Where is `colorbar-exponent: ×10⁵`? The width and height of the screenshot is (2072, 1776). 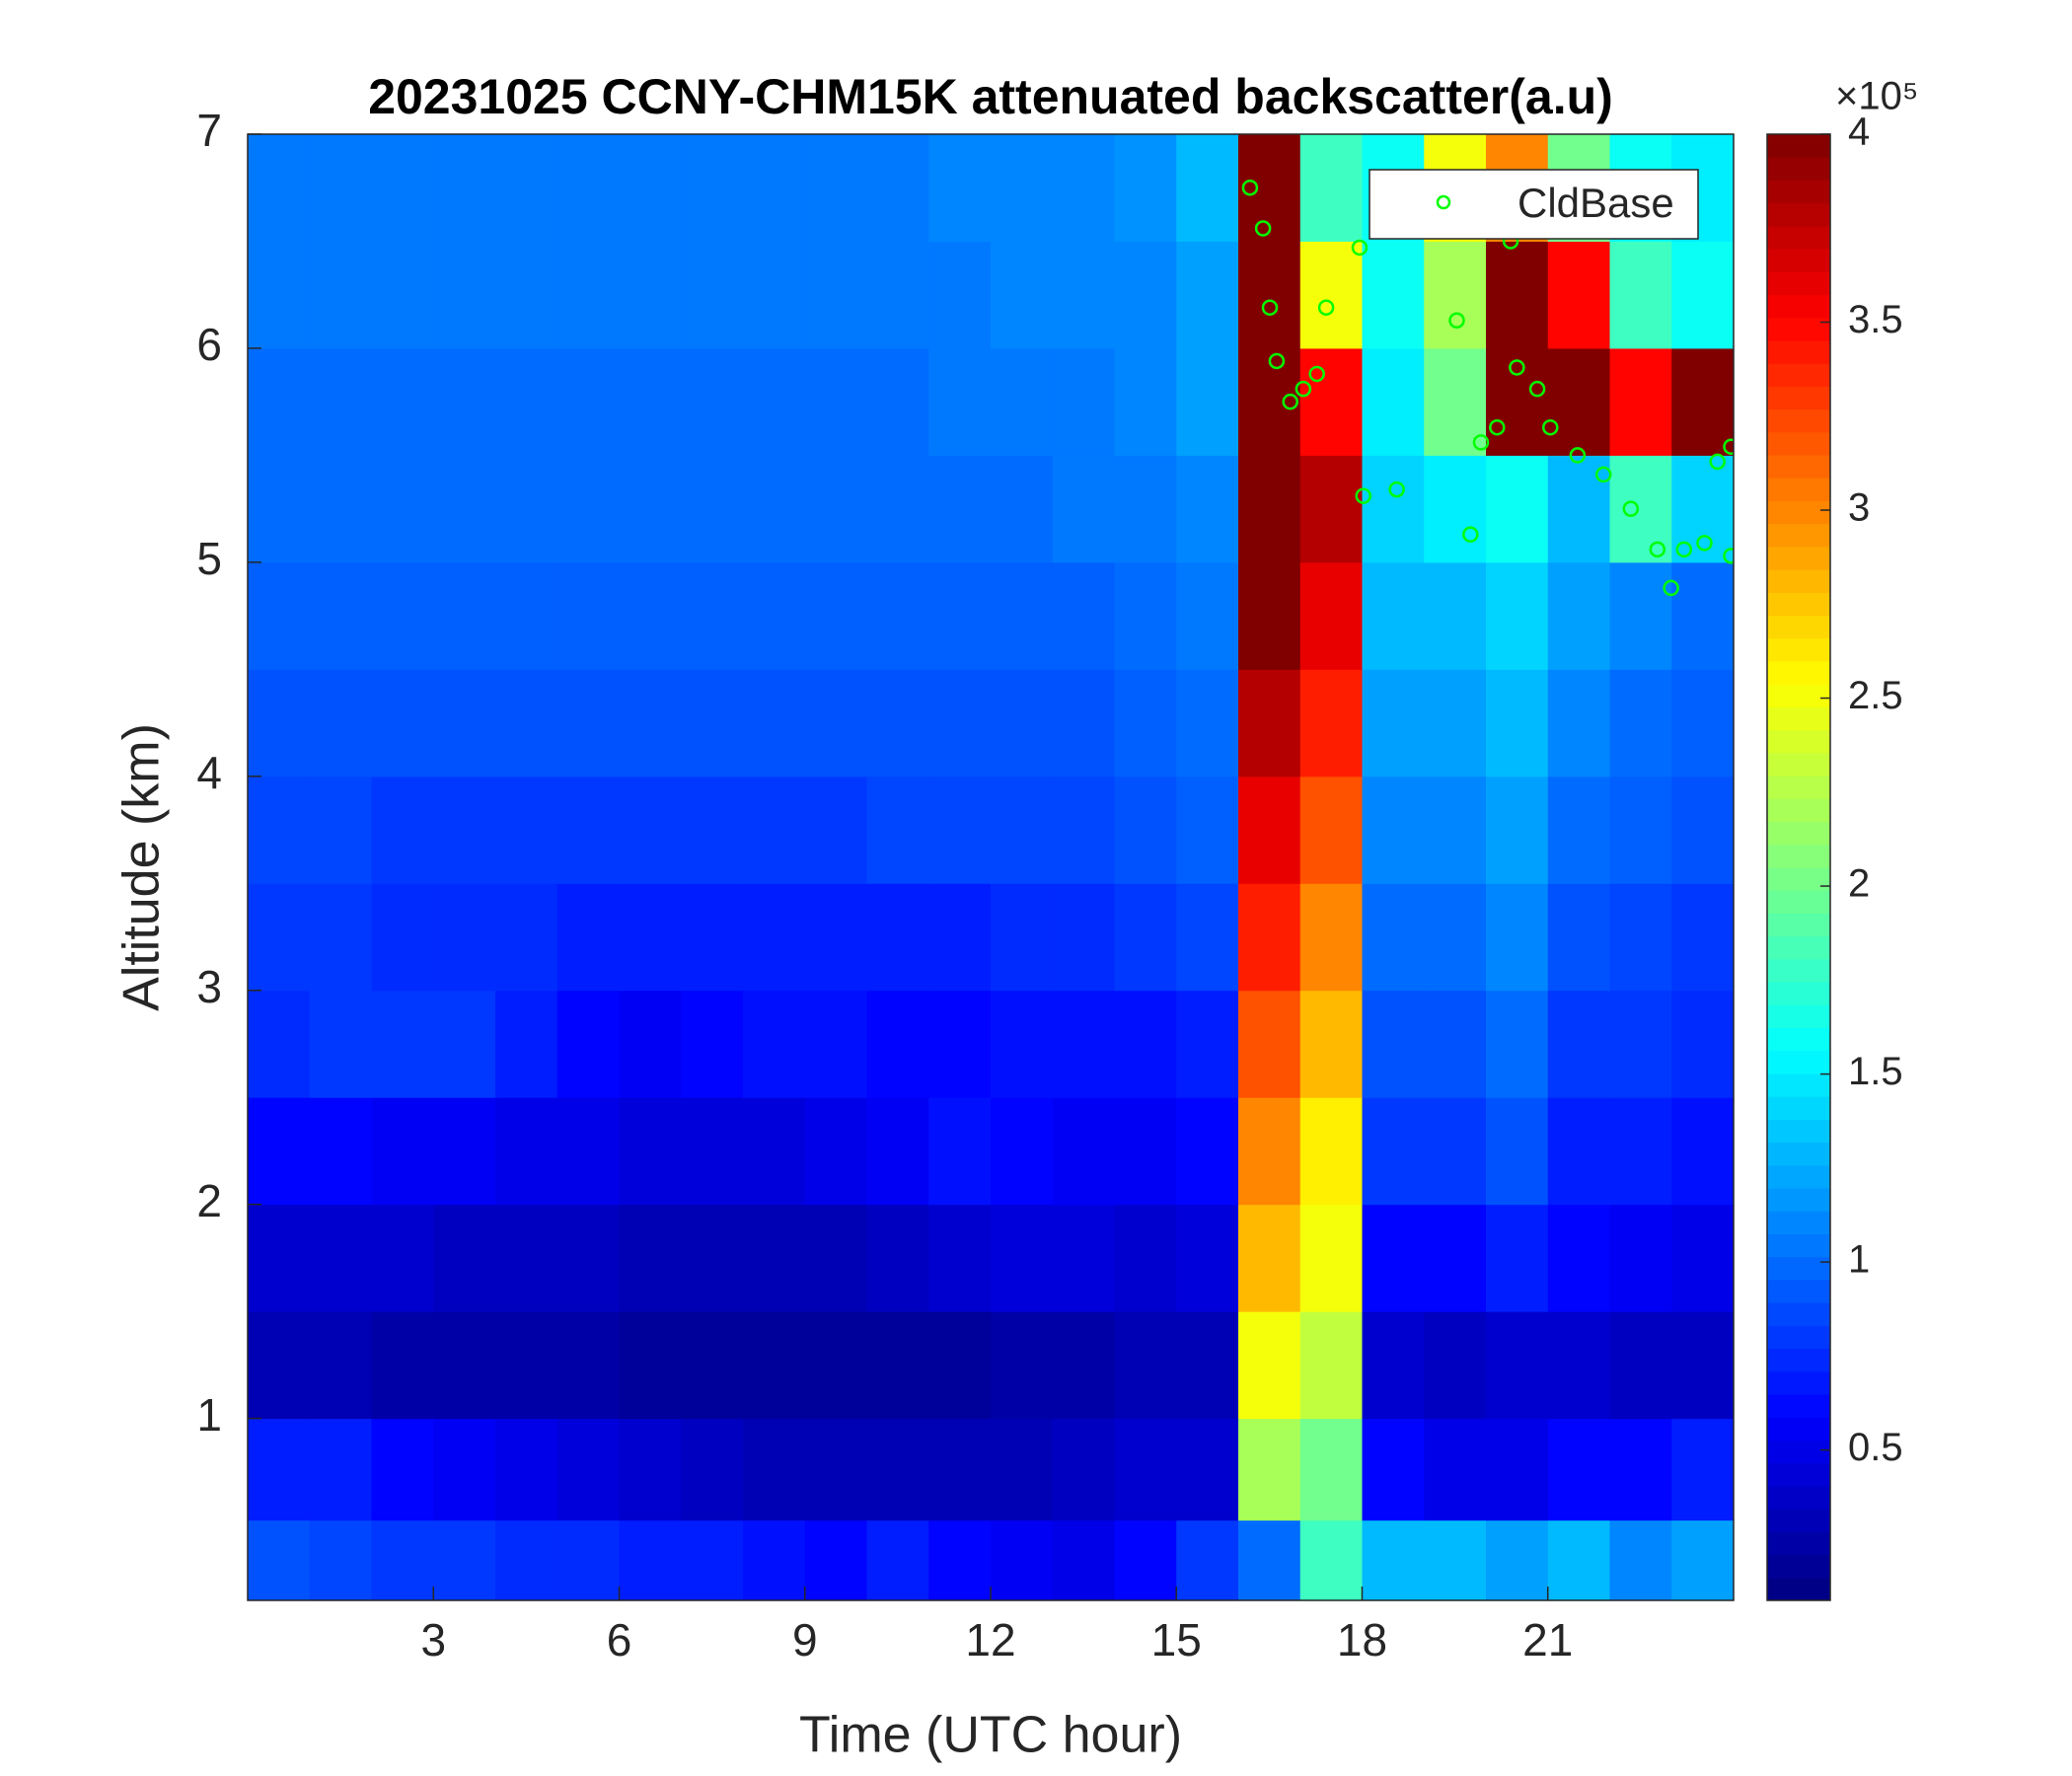
colorbar-exponent: ×10⁵ is located at coordinates (1877, 97).